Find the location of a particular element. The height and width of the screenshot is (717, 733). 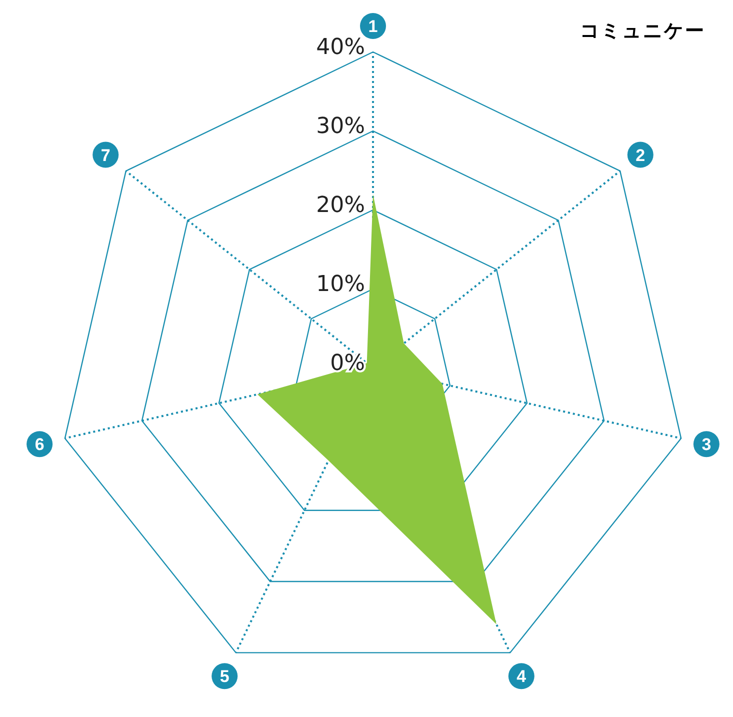

spoke-label: 6 is located at coordinates (39, 444).